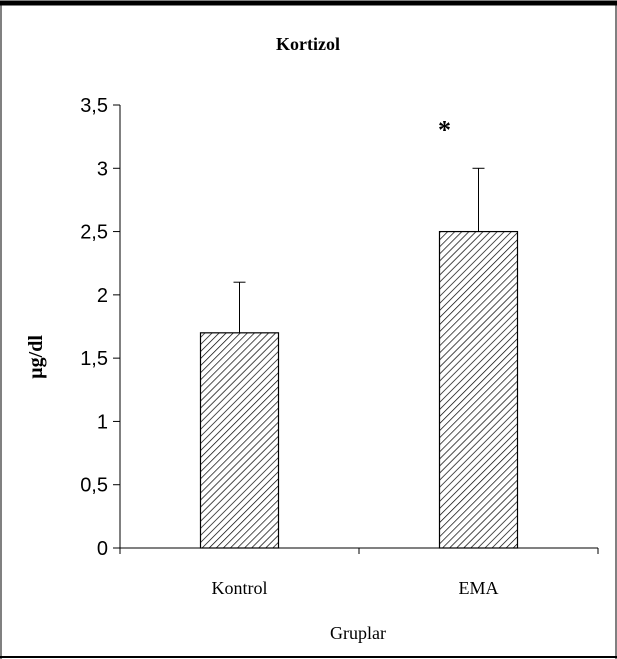  What do you see at coordinates (102, 549) in the screenshot?
I see `y-tick-label: 0` at bounding box center [102, 549].